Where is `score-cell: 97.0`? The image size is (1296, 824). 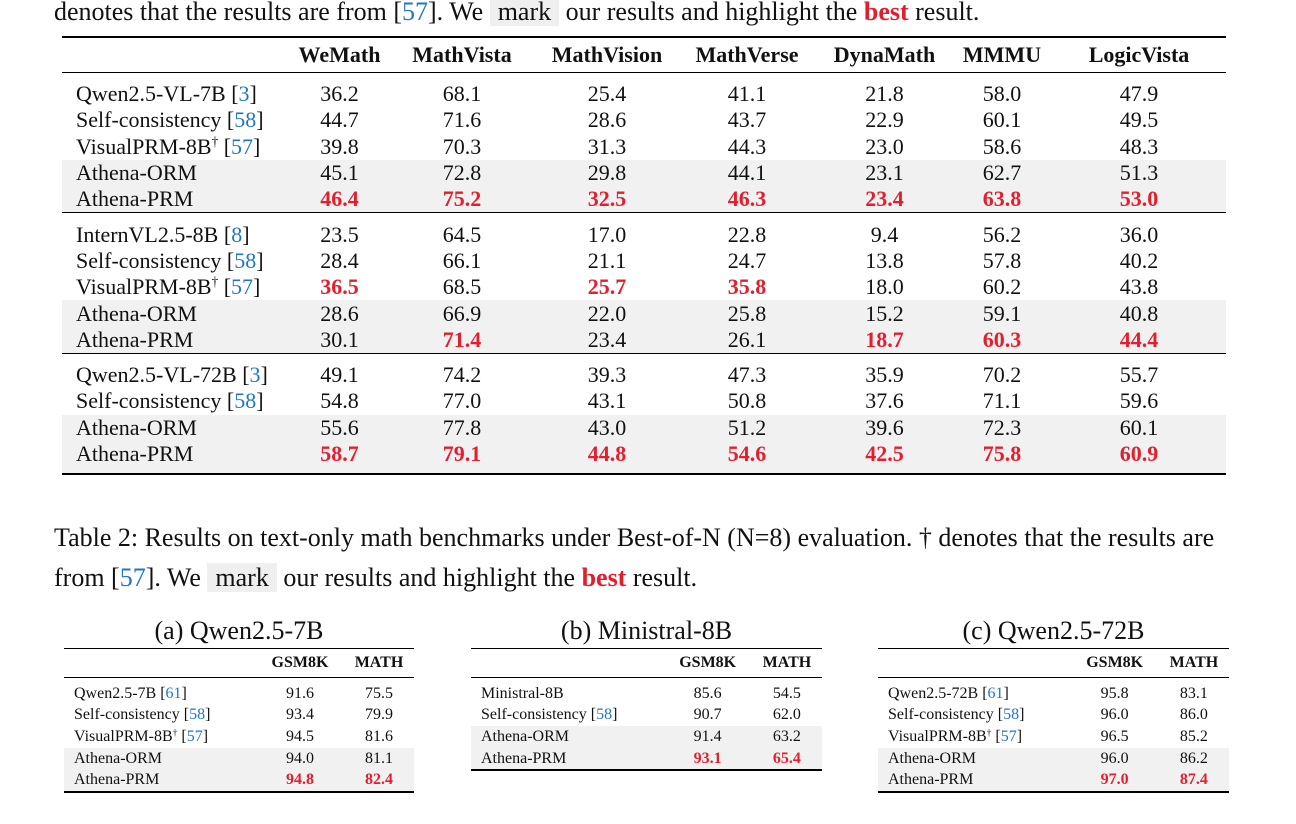
score-cell: 97.0 is located at coordinates (1114, 781).